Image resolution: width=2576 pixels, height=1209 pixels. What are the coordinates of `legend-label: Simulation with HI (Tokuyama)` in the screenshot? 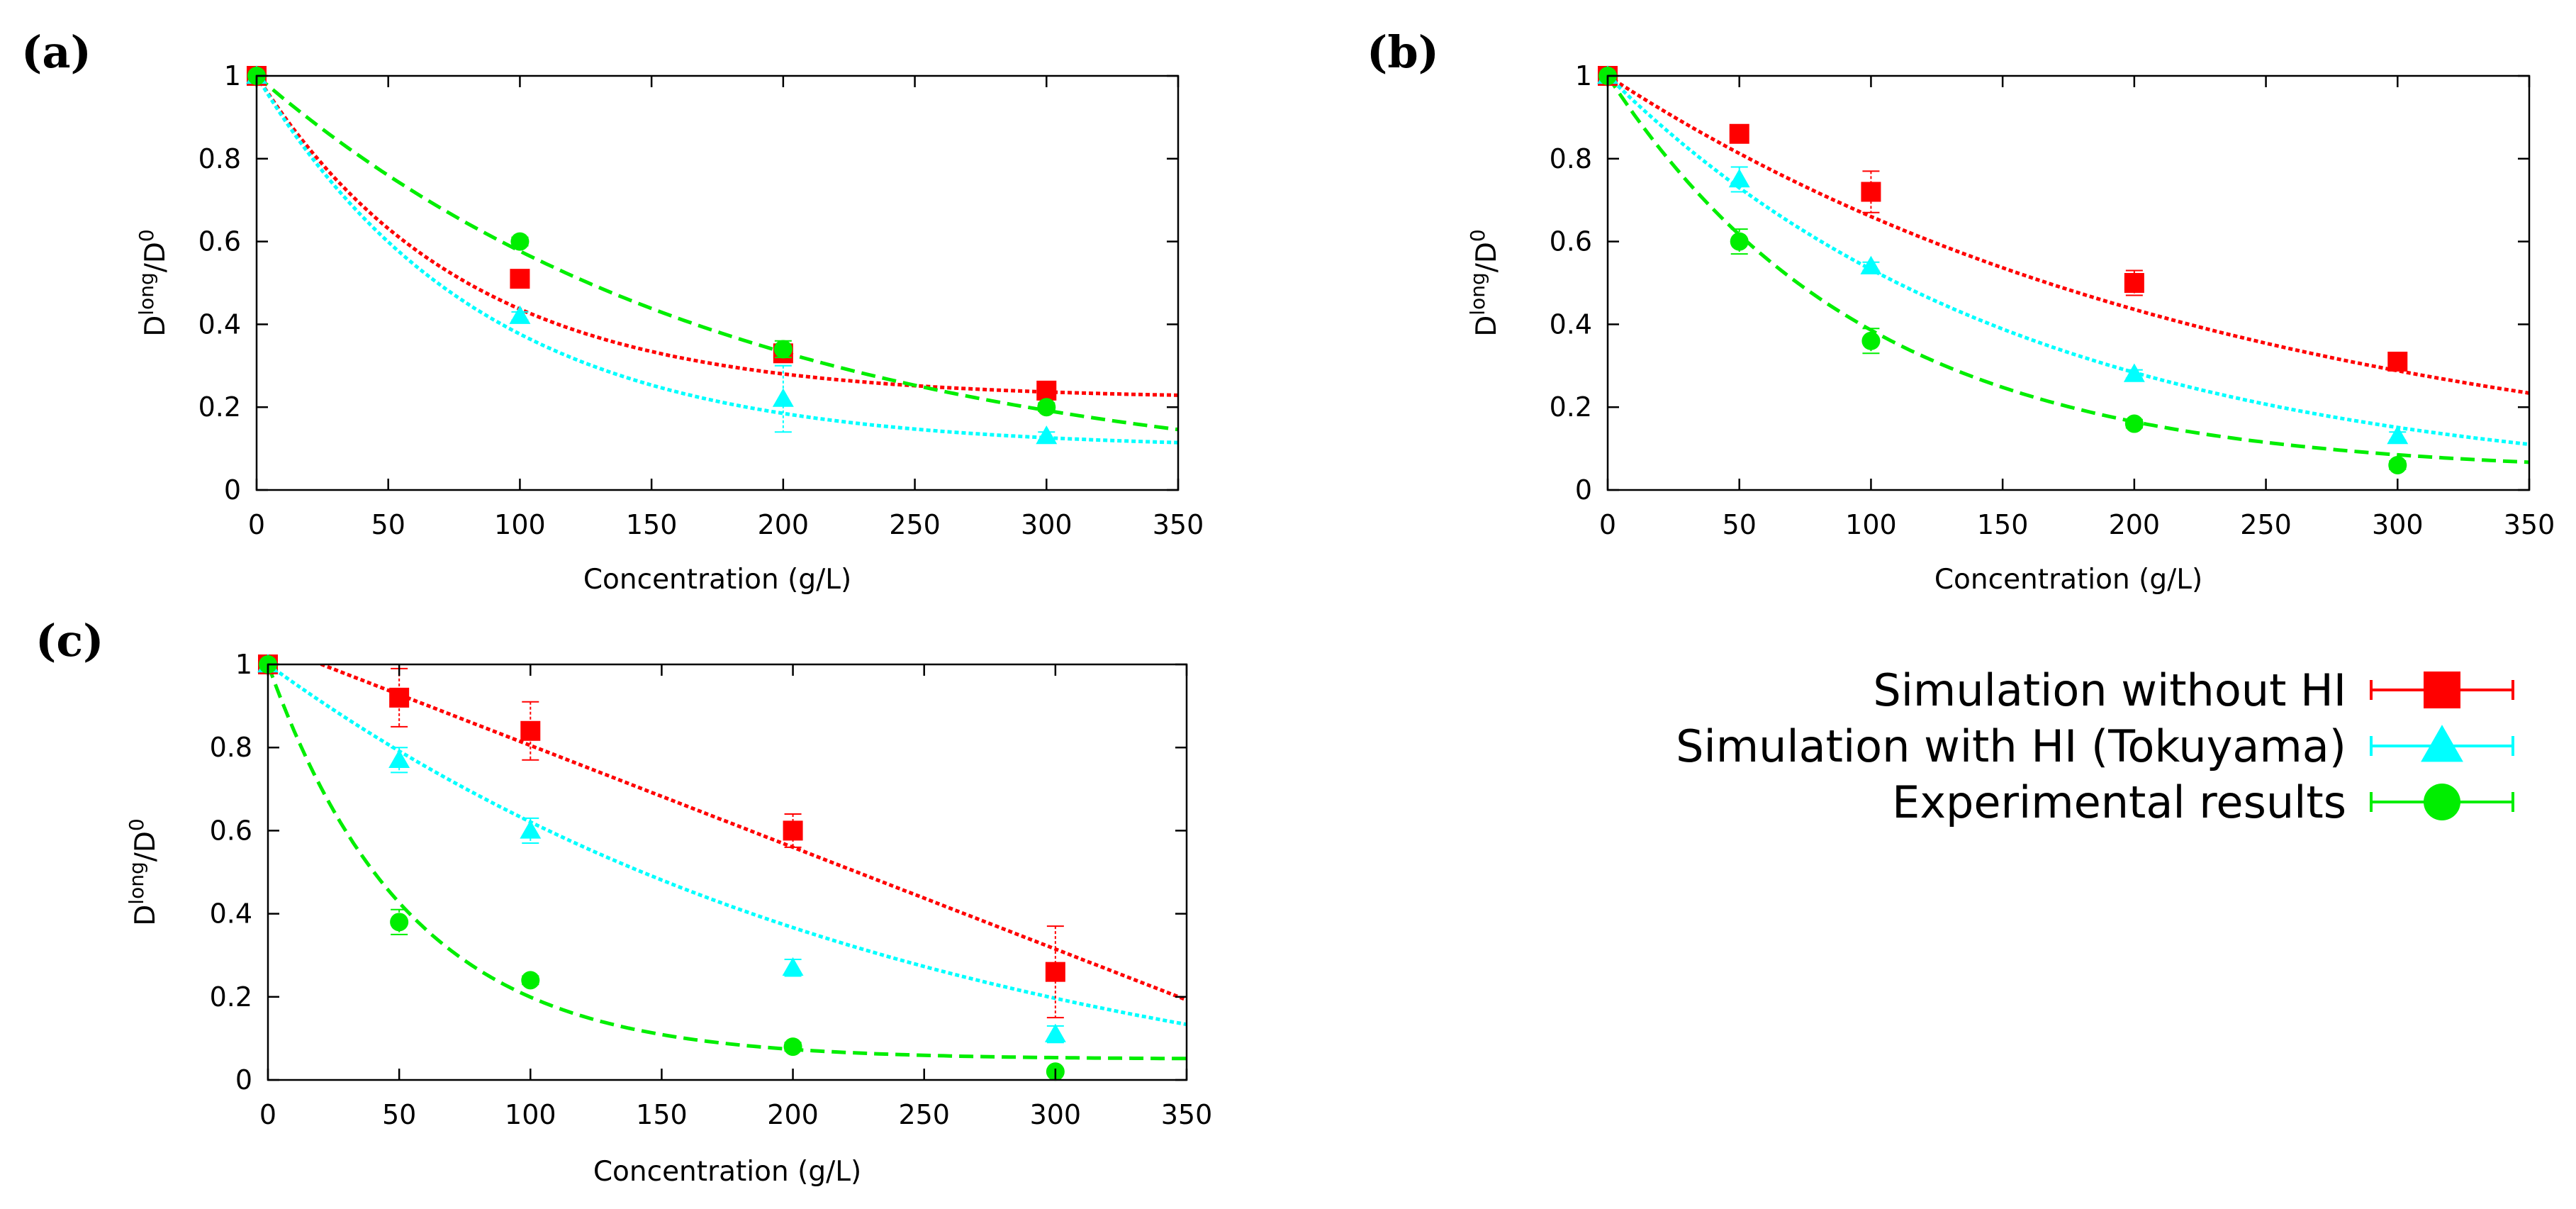 It's located at (2011, 746).